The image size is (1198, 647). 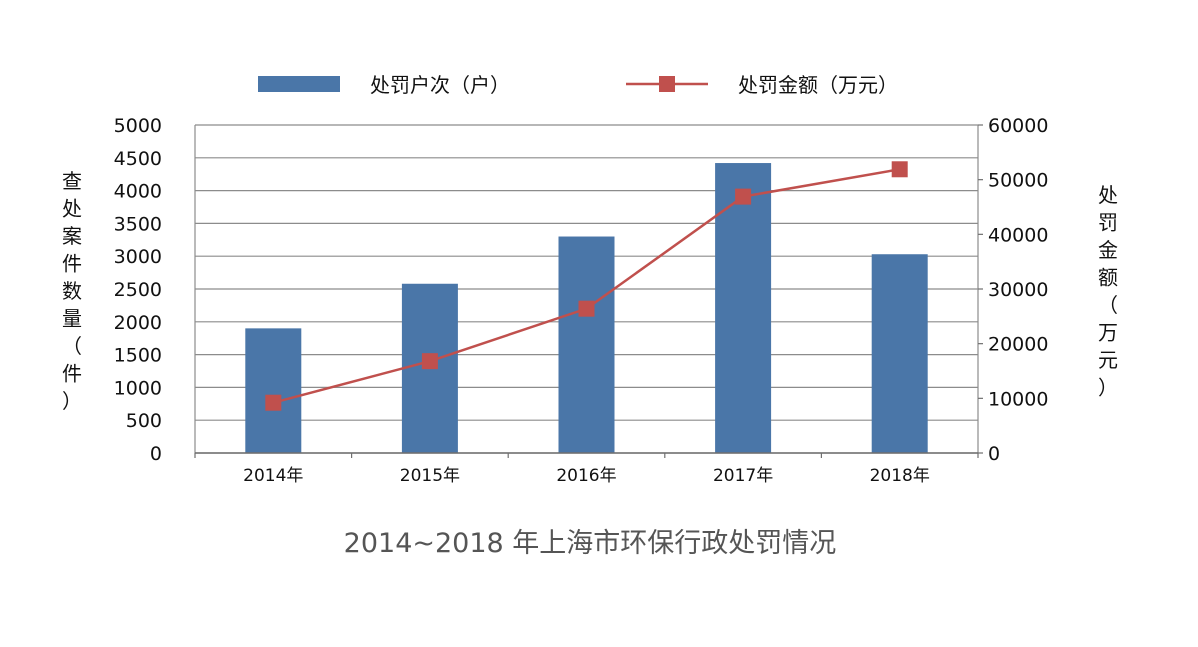 I want to click on legend-bar-swatch, so click(x=299, y=84).